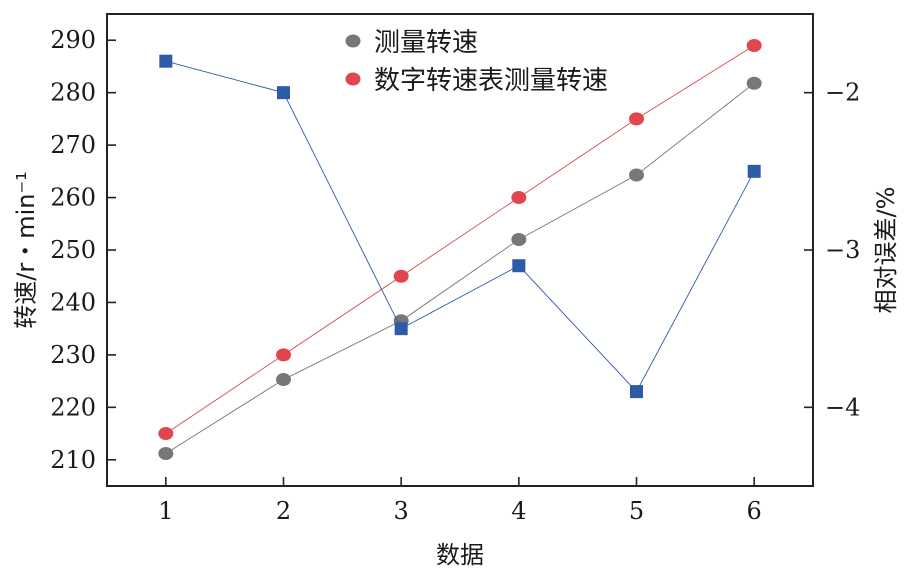  Describe the element at coordinates (73, 355) in the screenshot. I see `y-left-tick-label: 230` at that location.